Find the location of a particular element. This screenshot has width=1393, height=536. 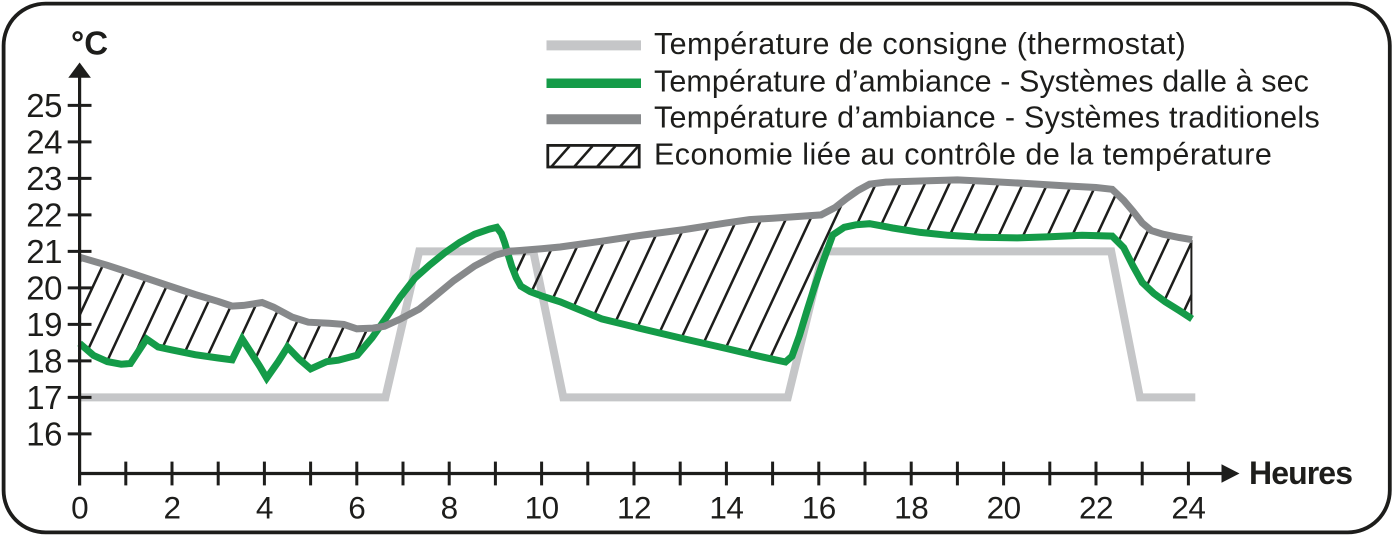

svg-text: Heures is located at coordinates (1300, 473).